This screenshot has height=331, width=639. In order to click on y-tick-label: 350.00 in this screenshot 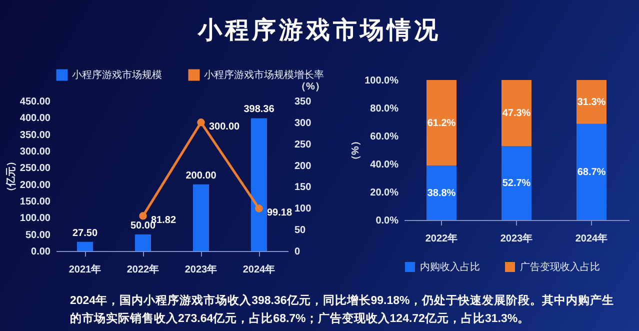, I will do `click(35, 135)`.